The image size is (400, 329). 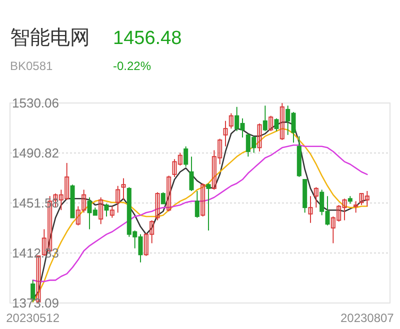 What do you see at coordinates (33, 318) in the screenshot?
I see `x-tick-label: 20230512` at bounding box center [33, 318].